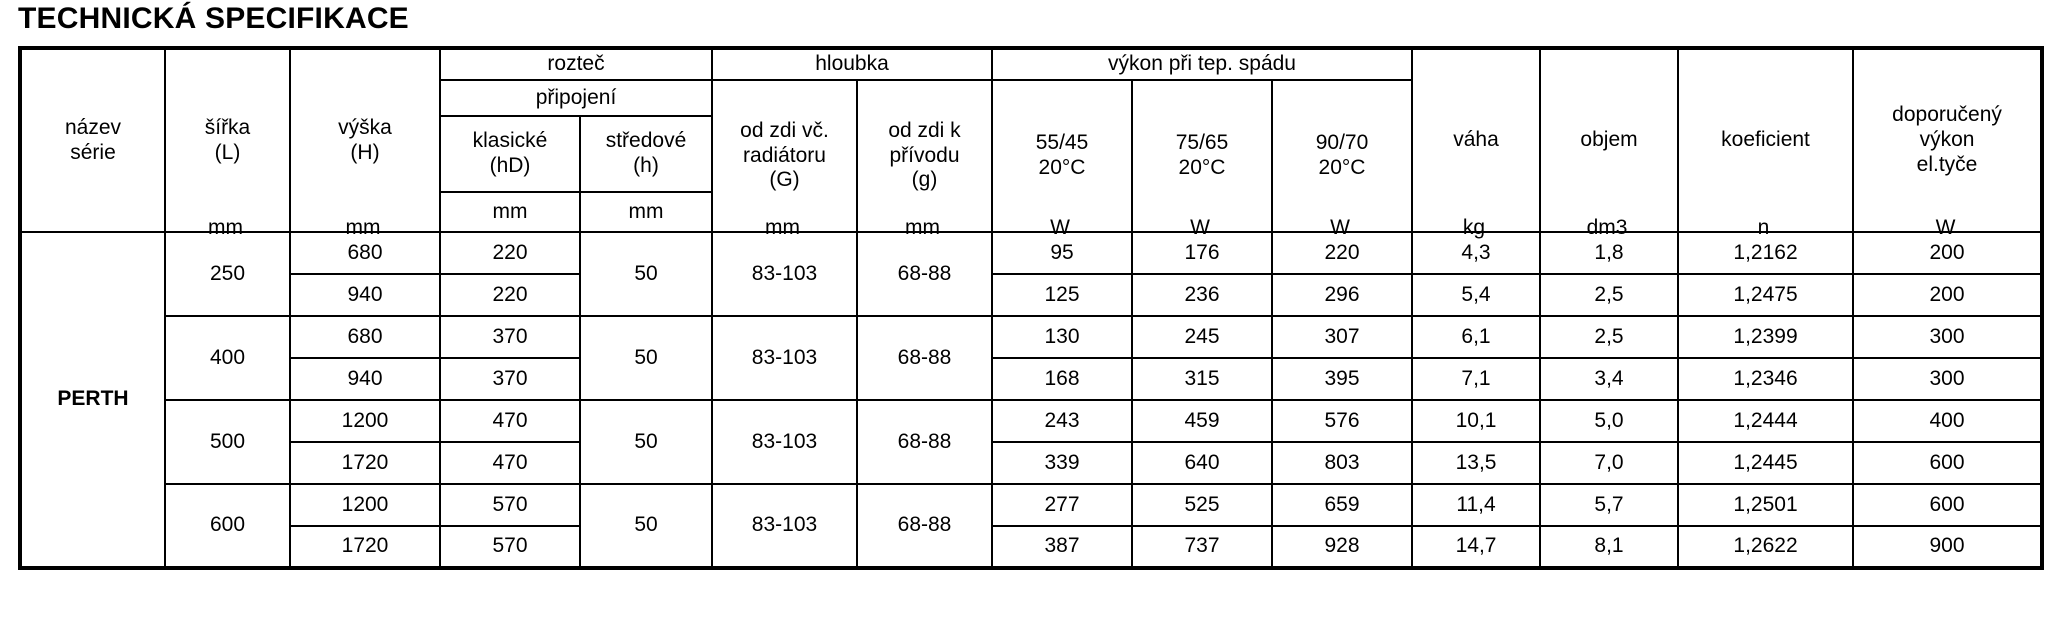 Image resolution: width=2063 pixels, height=634 pixels. Describe the element at coordinates (1609, 421) in the screenshot. I see `cell-objem: 5,0` at that location.